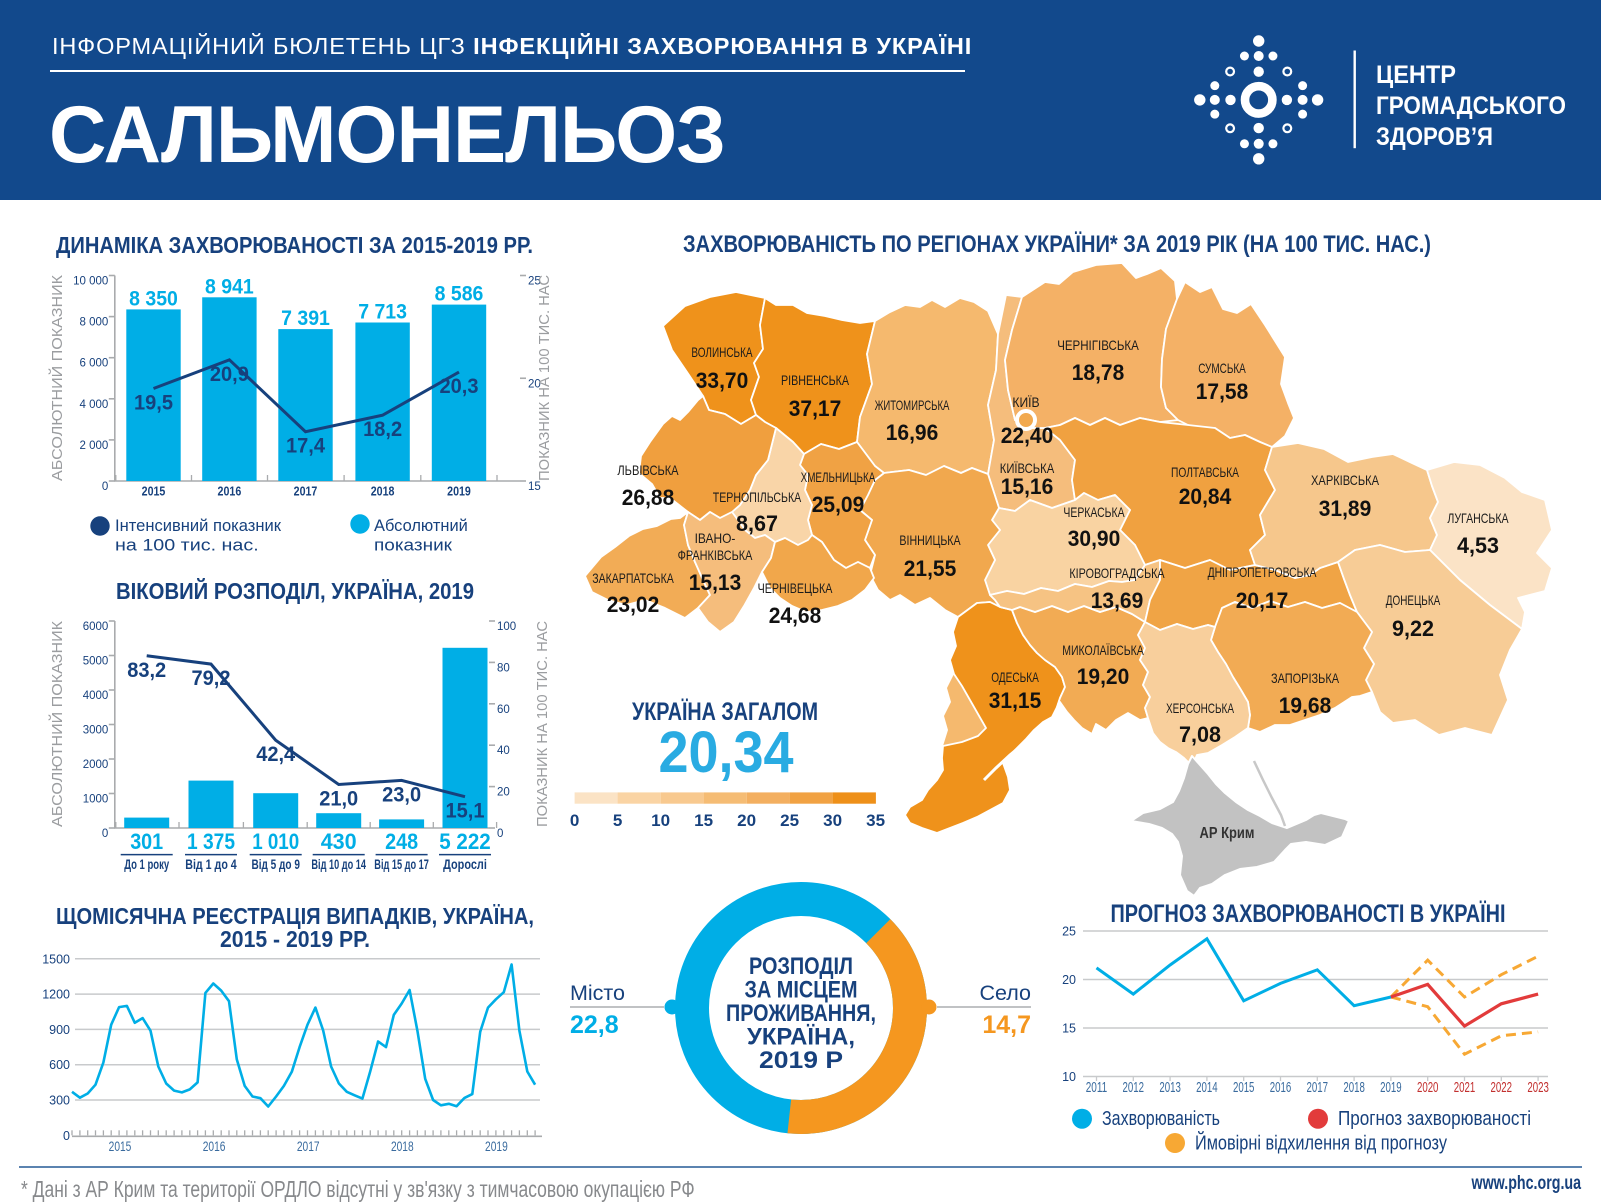  What do you see at coordinates (56, 995) in the screenshot?
I see `svg-text: 1200` at bounding box center [56, 995].